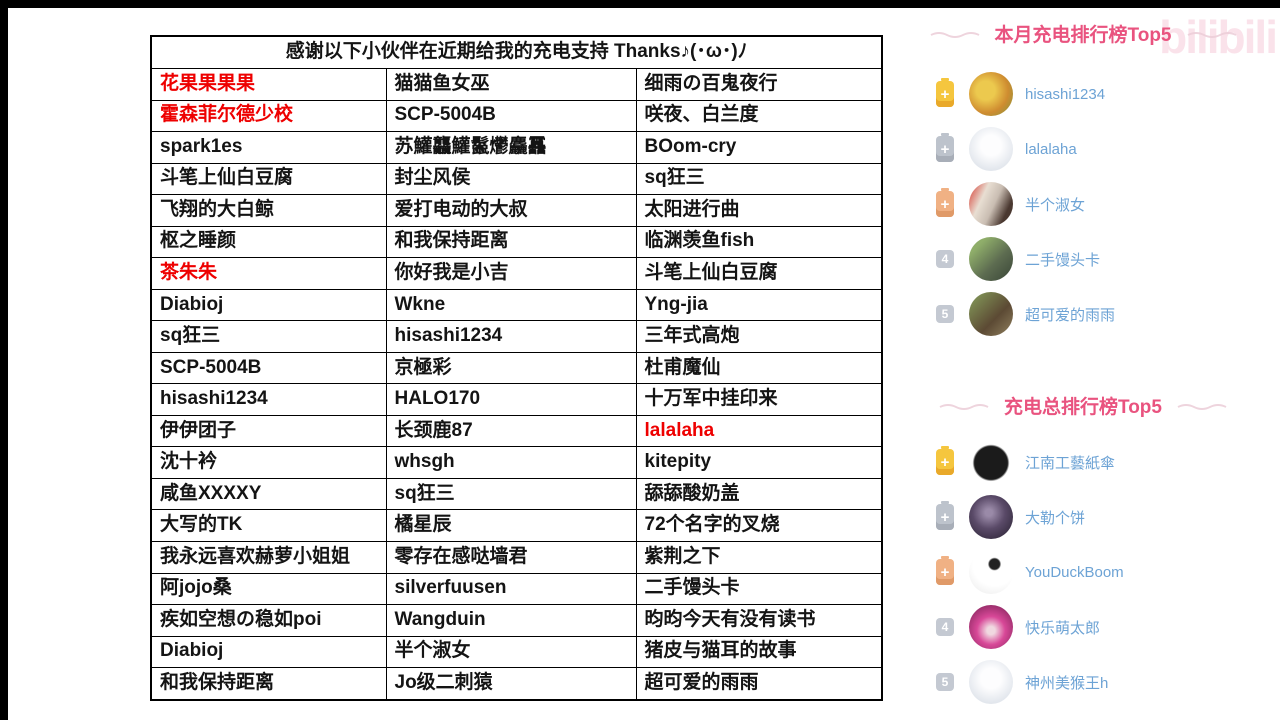  Describe the element at coordinates (268, 116) in the screenshot. I see `supporter-name-cell: 霍森菲尔德少校` at that location.